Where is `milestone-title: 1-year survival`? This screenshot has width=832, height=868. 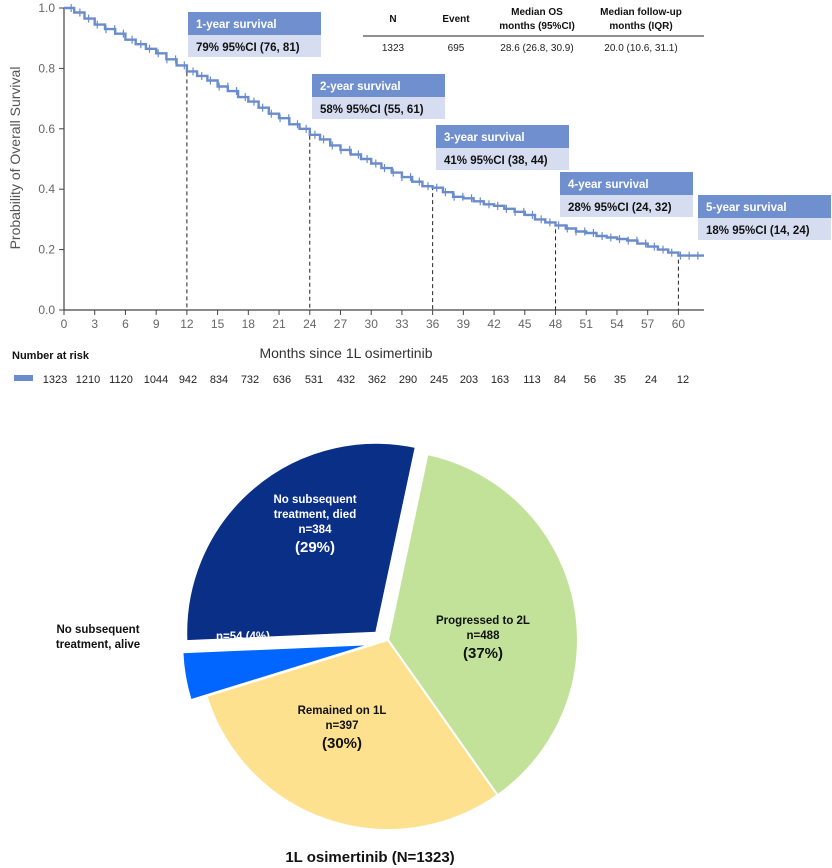 milestone-title: 1-year survival is located at coordinates (236, 25).